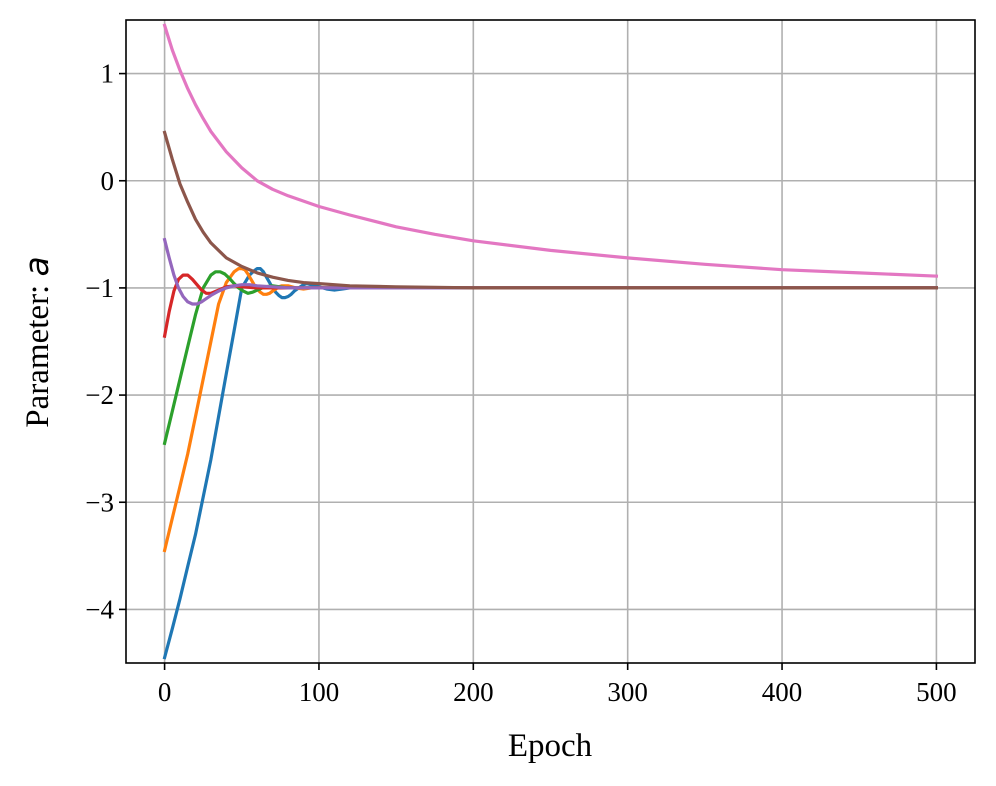 This screenshot has height=786, width=996. What do you see at coordinates (165, 692) in the screenshot?
I see `x-tick-label: 0` at bounding box center [165, 692].